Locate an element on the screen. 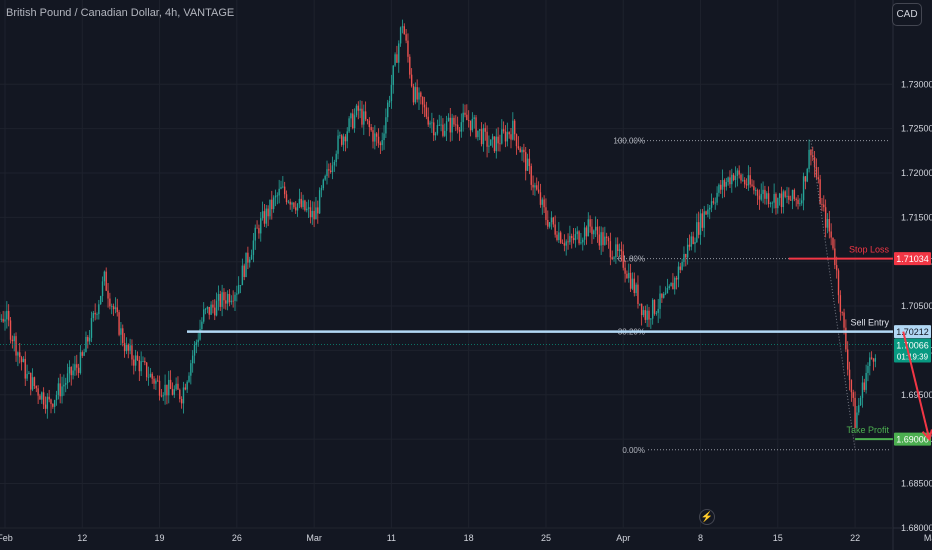 The width and height of the screenshot is (932, 550). y-tick-label: 1.69500 is located at coordinates (916, 395).